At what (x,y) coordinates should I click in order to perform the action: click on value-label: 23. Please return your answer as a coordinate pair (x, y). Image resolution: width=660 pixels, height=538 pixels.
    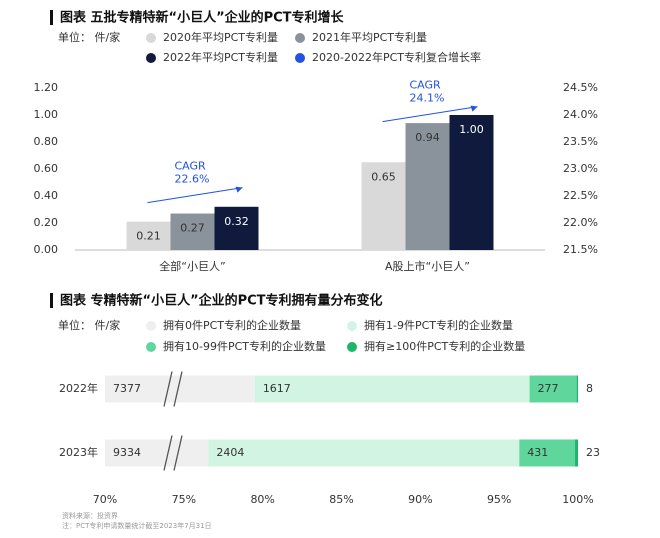
    Looking at the image, I should click on (593, 452).